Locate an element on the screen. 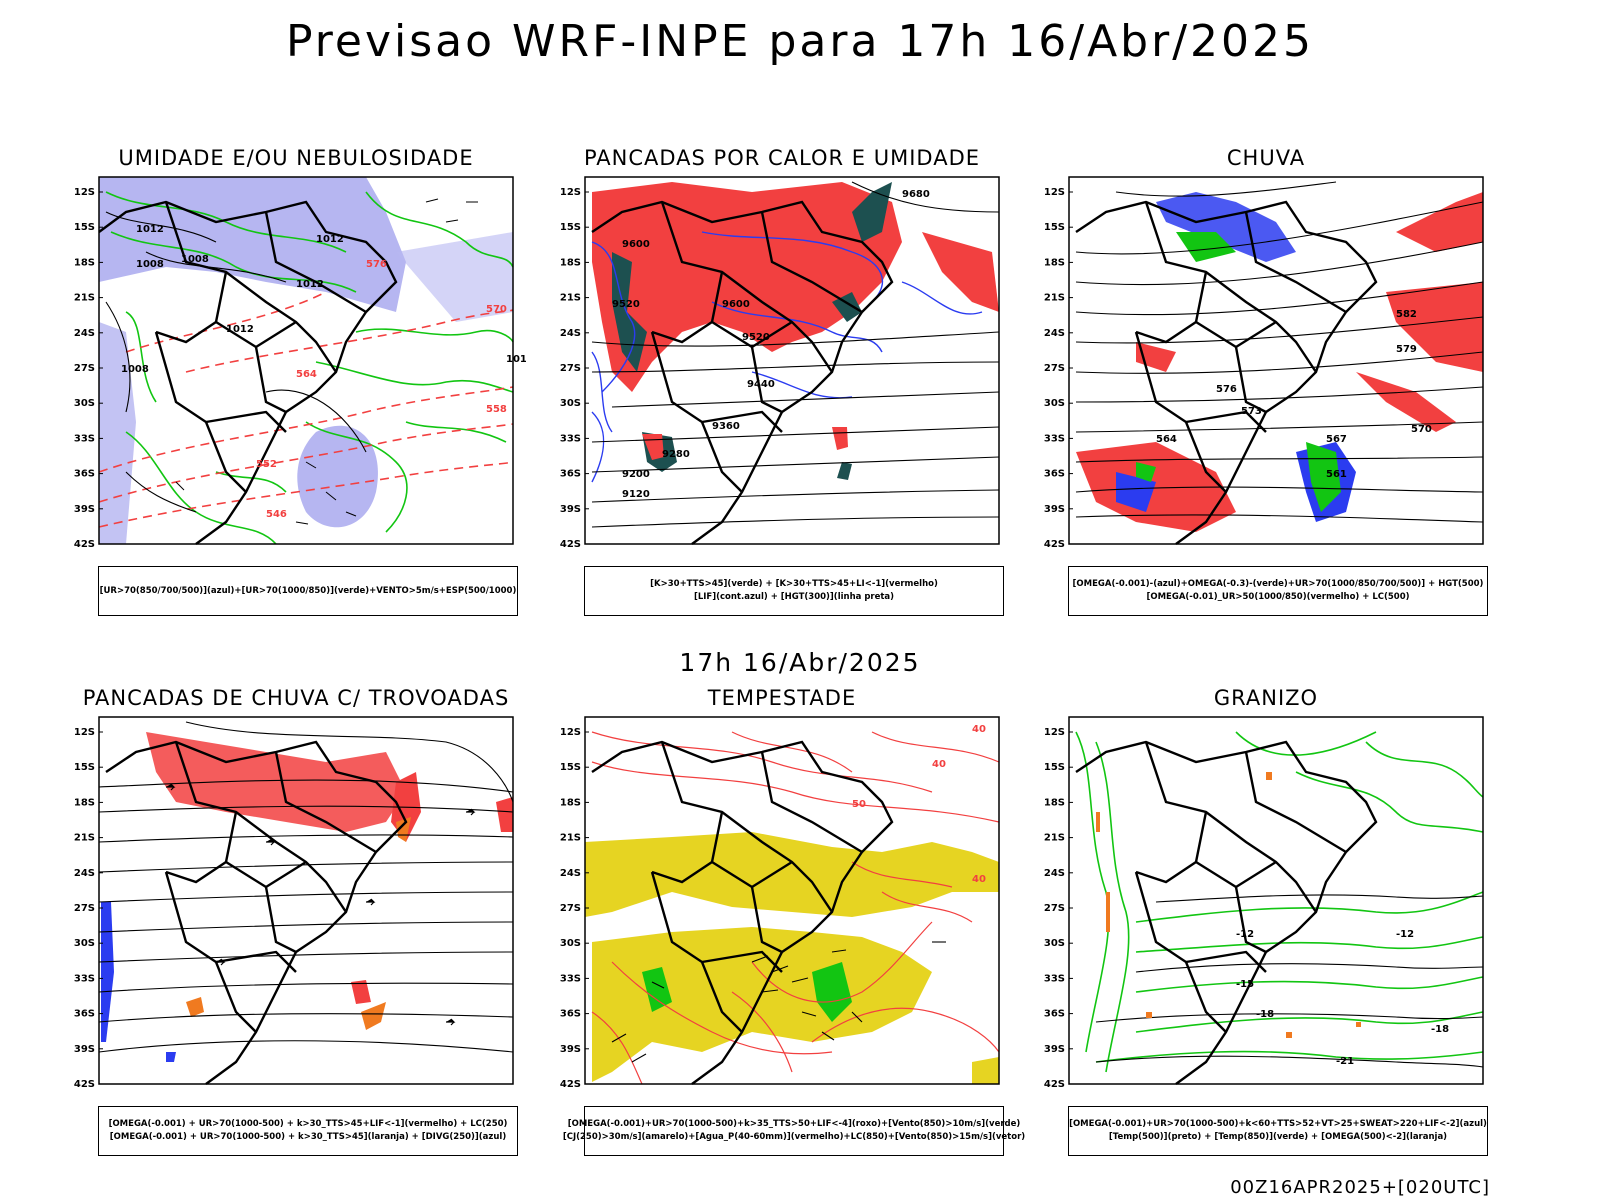 Image resolution: width=1600 pixels, height=1200 pixels. contour-label: -18 is located at coordinates (1440, 1029).